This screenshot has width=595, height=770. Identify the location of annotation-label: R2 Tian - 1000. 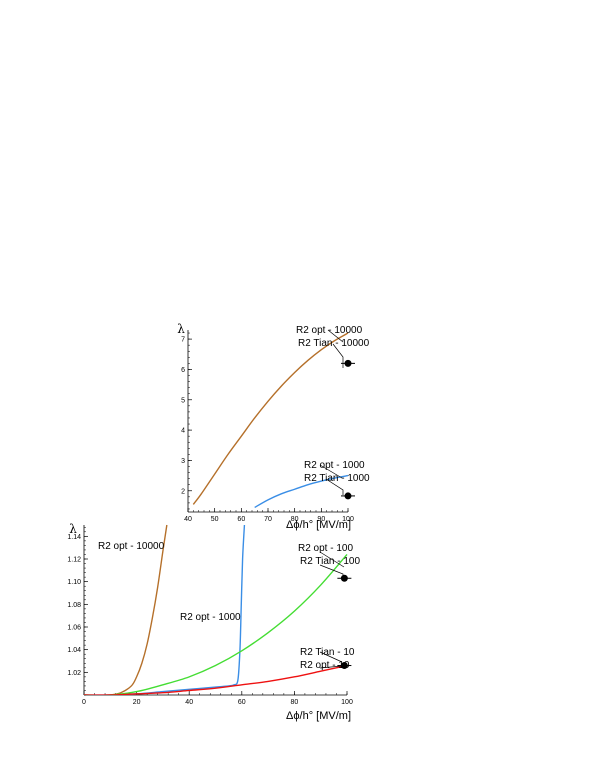
(337, 478).